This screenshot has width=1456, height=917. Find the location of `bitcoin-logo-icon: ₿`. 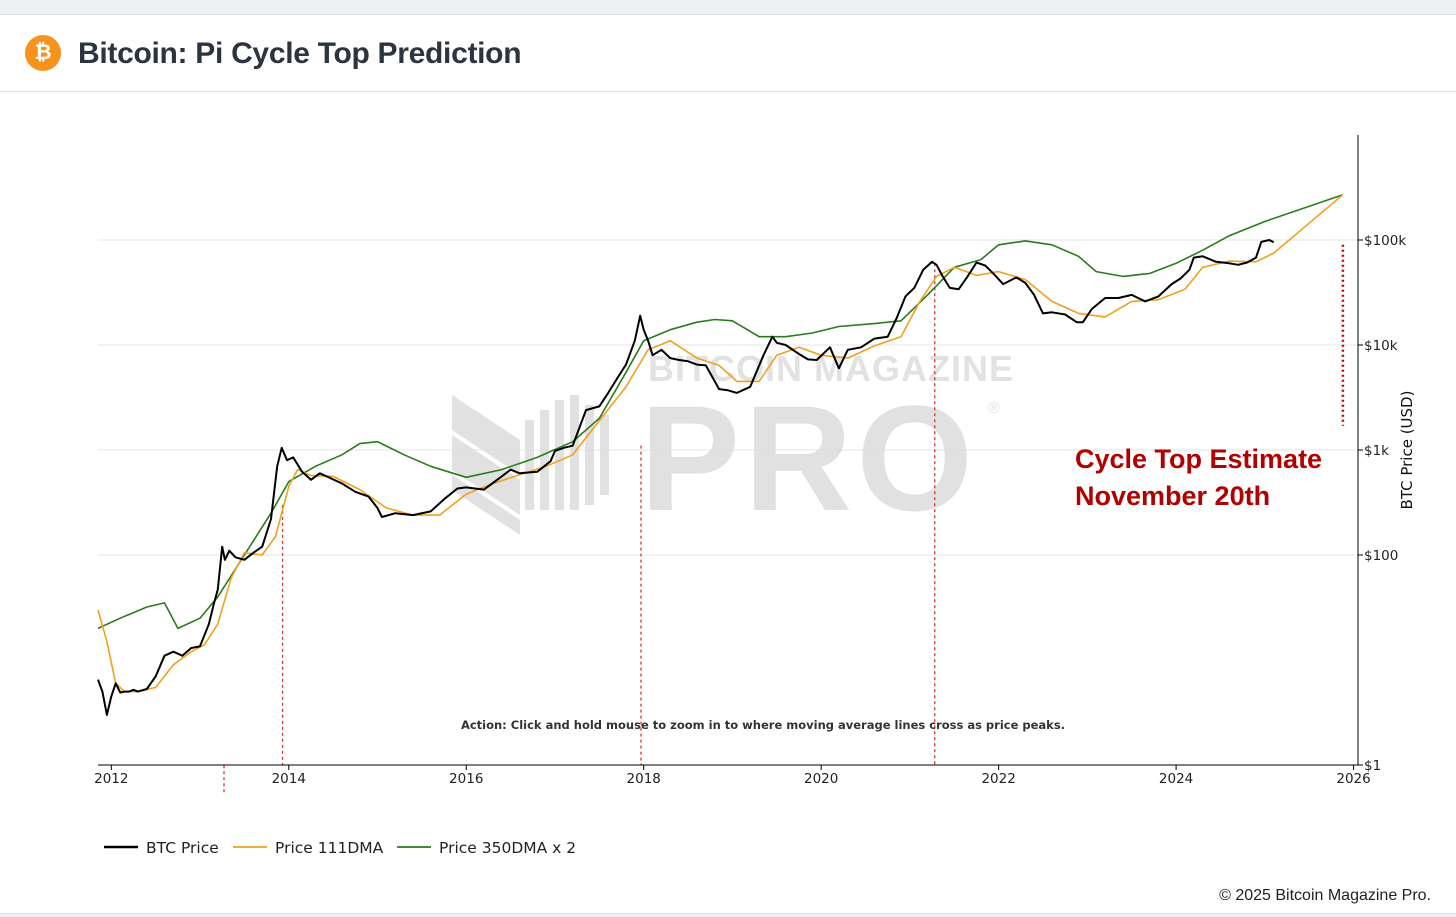

bitcoin-logo-icon: ₿ is located at coordinates (43, 53).